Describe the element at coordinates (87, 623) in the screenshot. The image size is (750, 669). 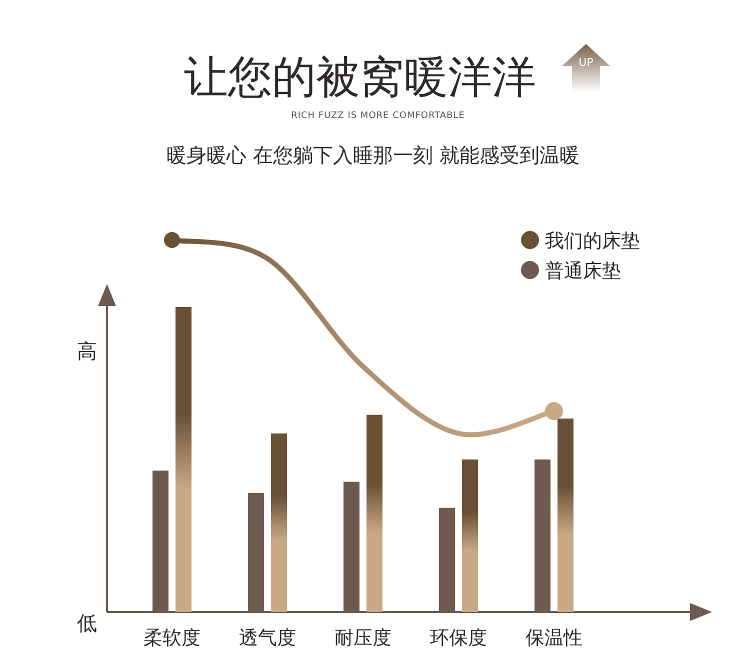
I see `text: 低` at that location.